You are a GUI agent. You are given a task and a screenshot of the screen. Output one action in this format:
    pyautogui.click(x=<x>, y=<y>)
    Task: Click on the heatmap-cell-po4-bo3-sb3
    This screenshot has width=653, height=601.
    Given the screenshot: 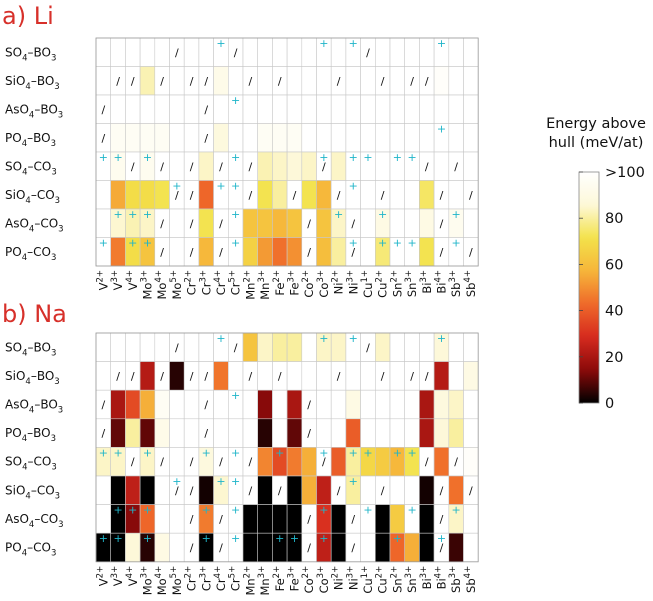 What is the action you would take?
    pyautogui.click(x=456, y=138)
    